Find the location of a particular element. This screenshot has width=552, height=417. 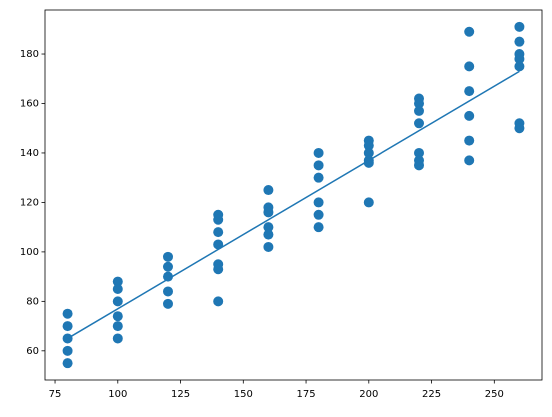

y-tick-label: 120 is located at coordinates (29, 202).